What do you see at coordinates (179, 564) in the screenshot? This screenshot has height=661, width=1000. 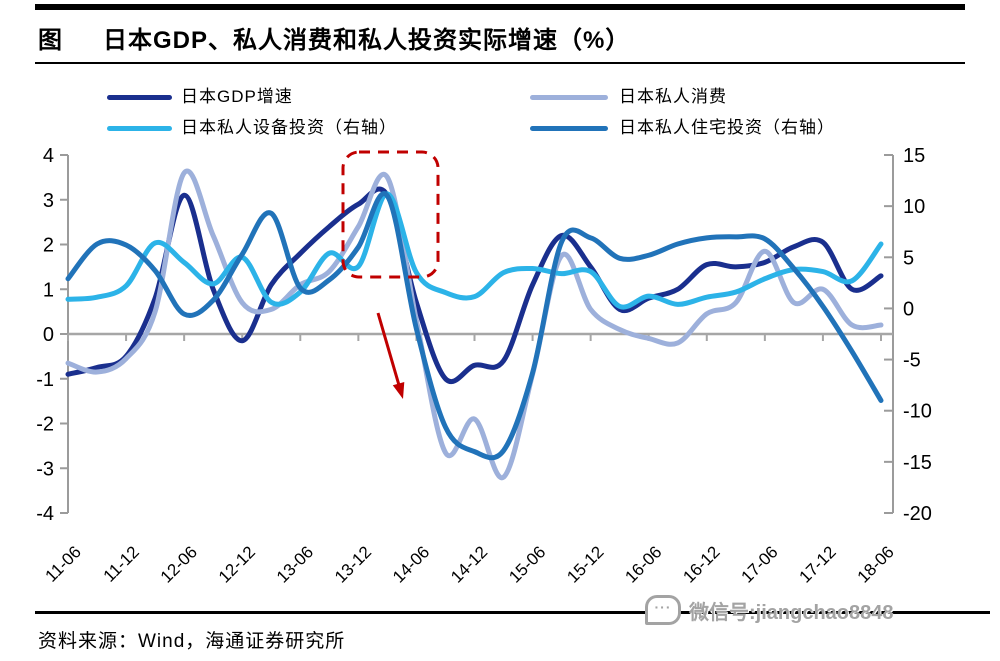 I see `x-axis-tick-label: 12-06` at bounding box center [179, 564].